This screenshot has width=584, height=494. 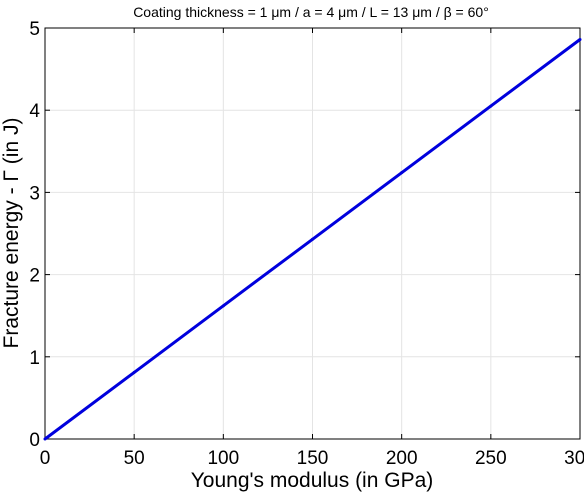 I want to click on x-tick-label: 50, so click(x=134, y=458).